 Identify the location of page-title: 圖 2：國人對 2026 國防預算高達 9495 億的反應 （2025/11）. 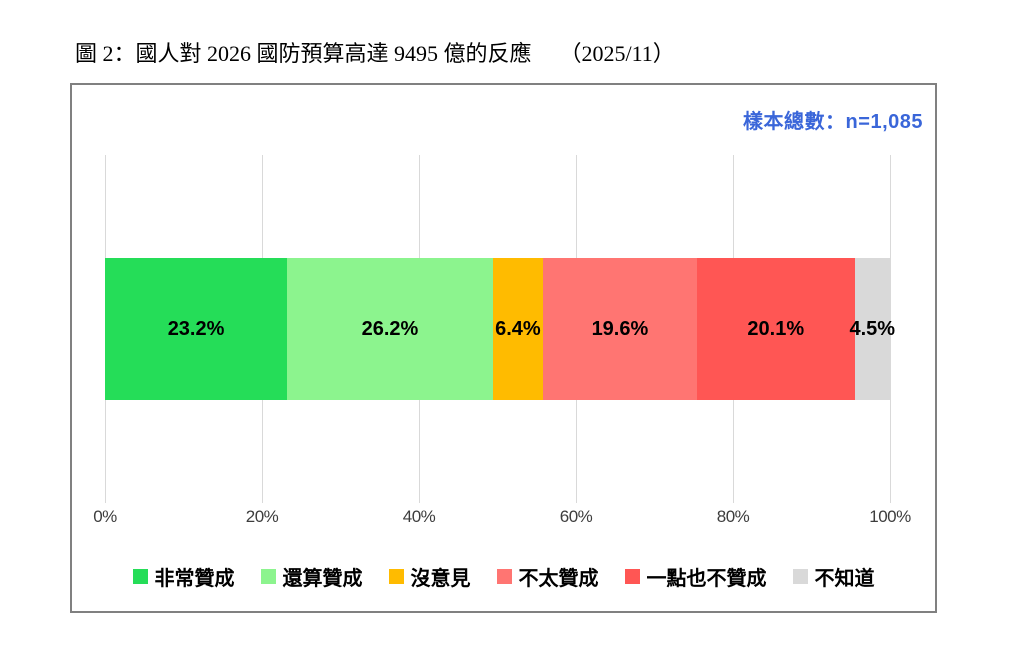
(375, 52).